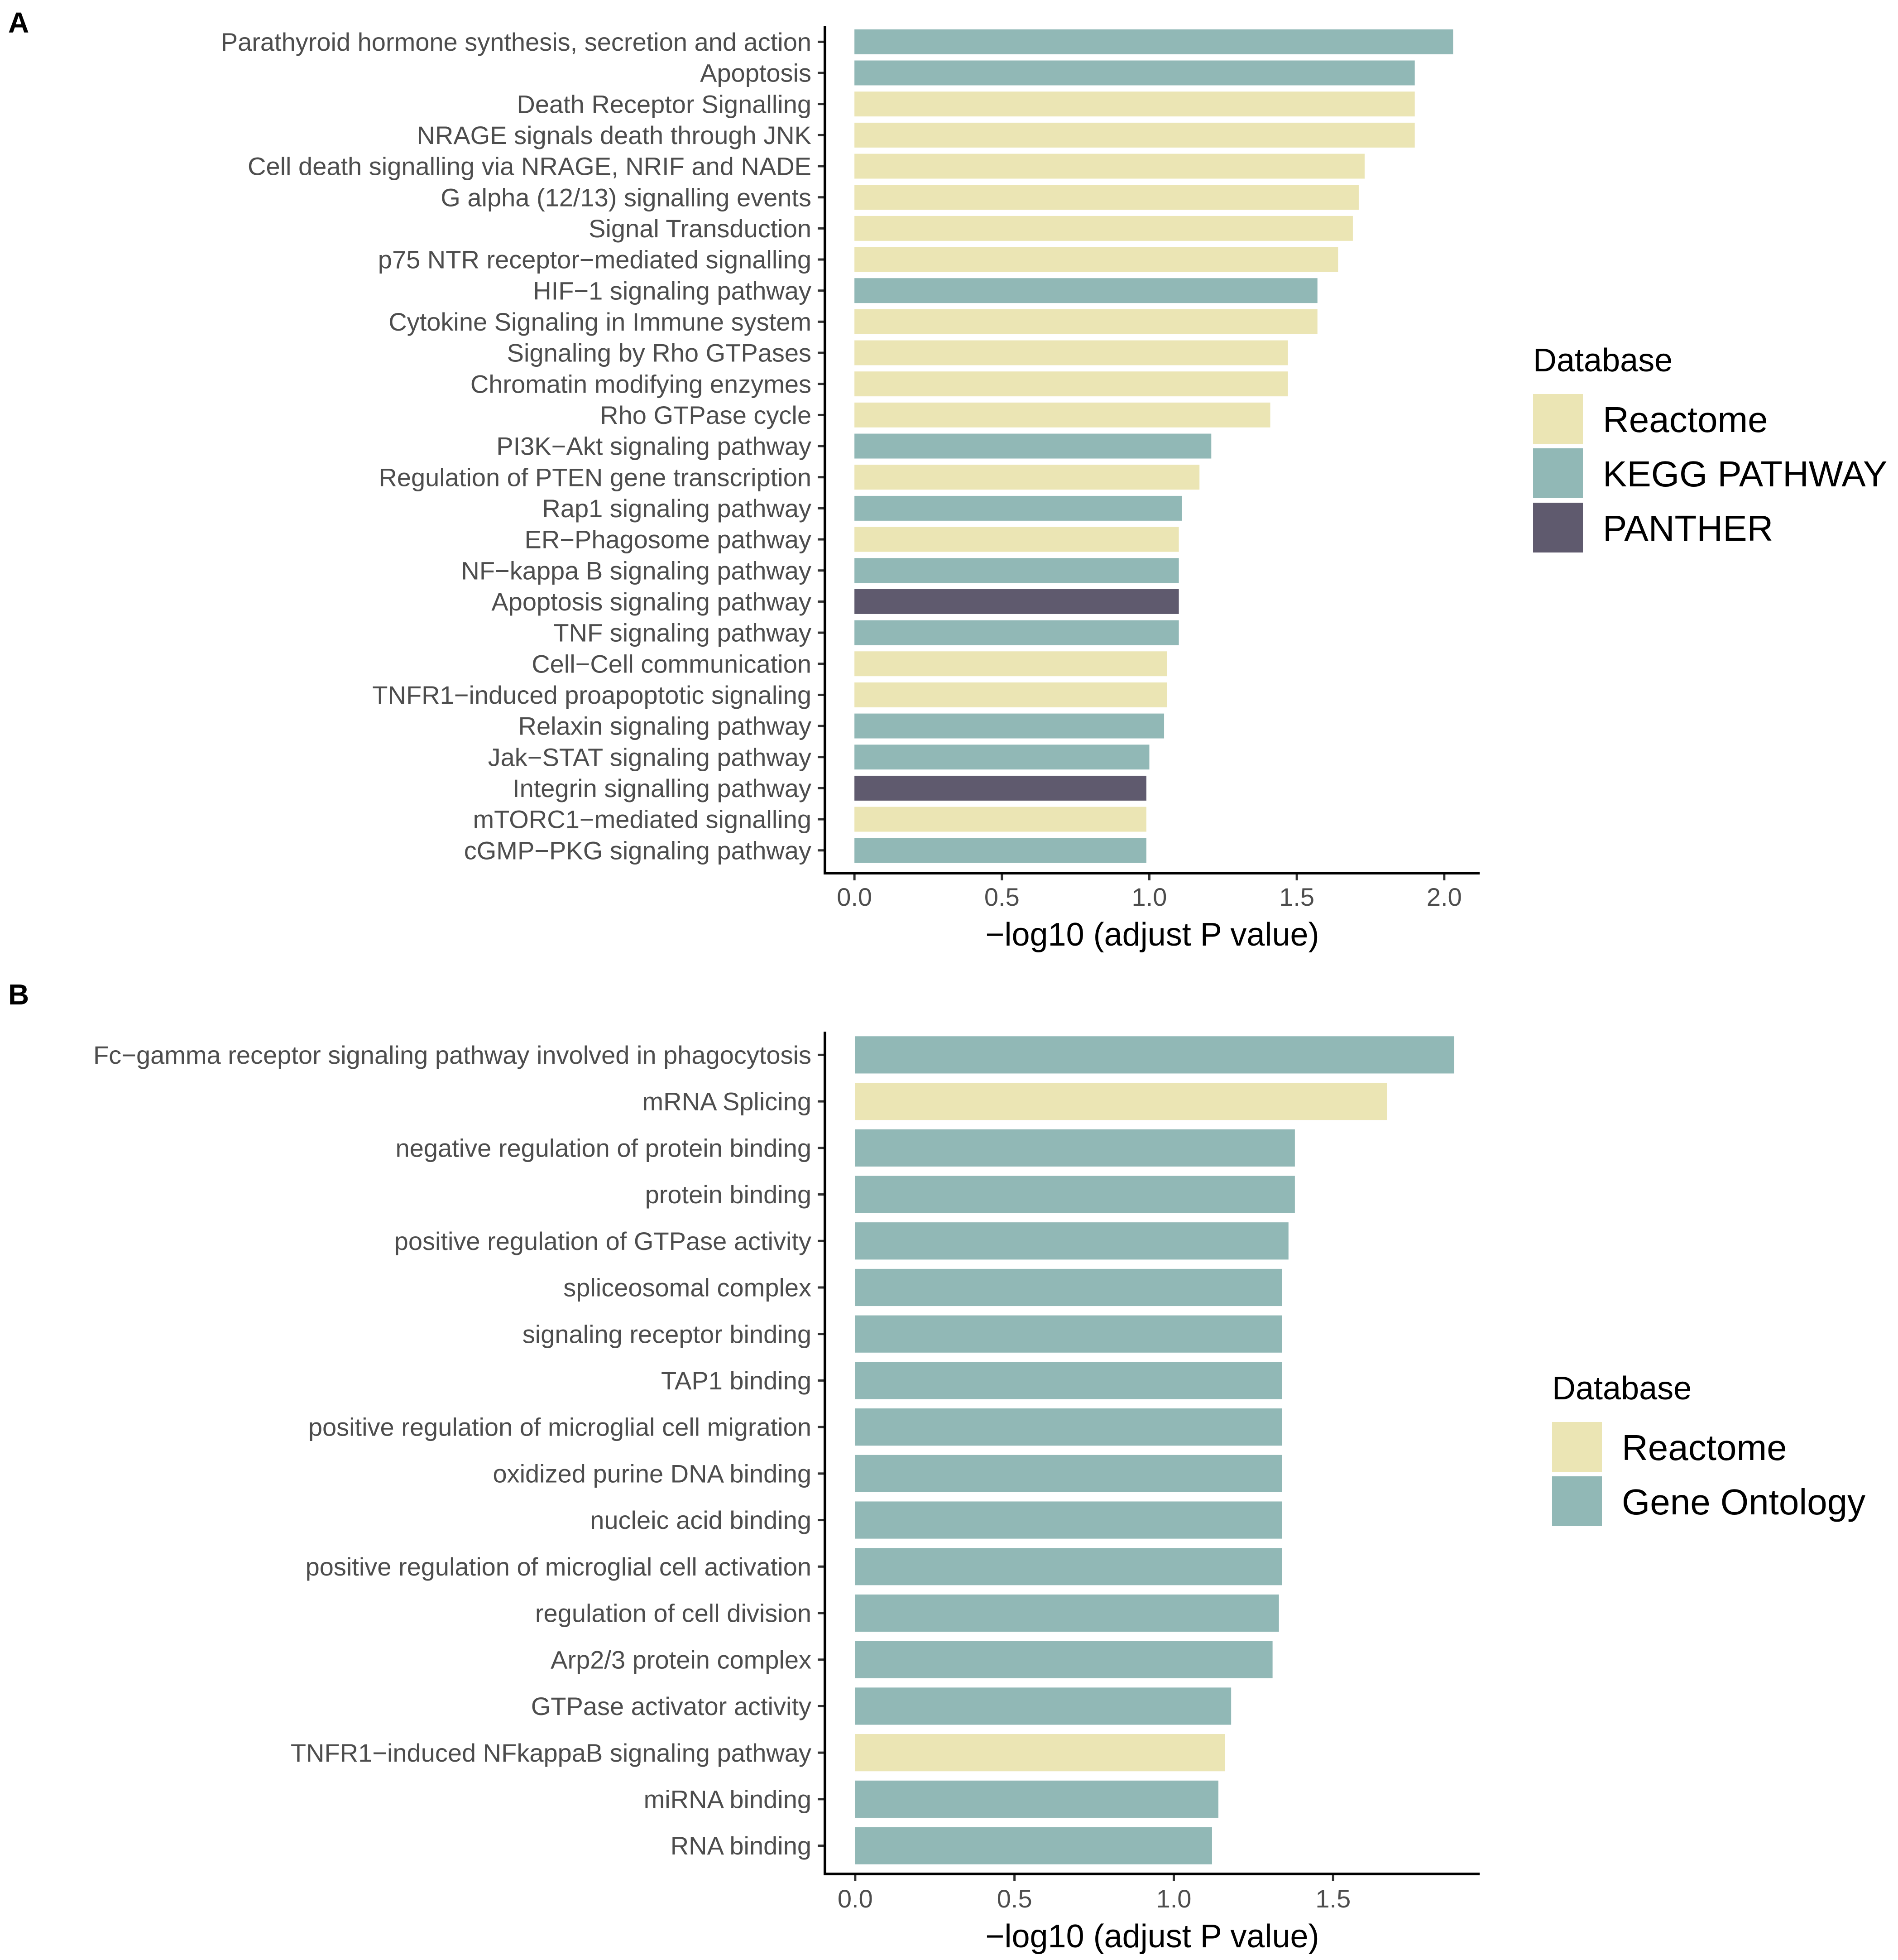  What do you see at coordinates (1686, 419) in the screenshot?
I see `legend-label-a-0: Reactome` at bounding box center [1686, 419].